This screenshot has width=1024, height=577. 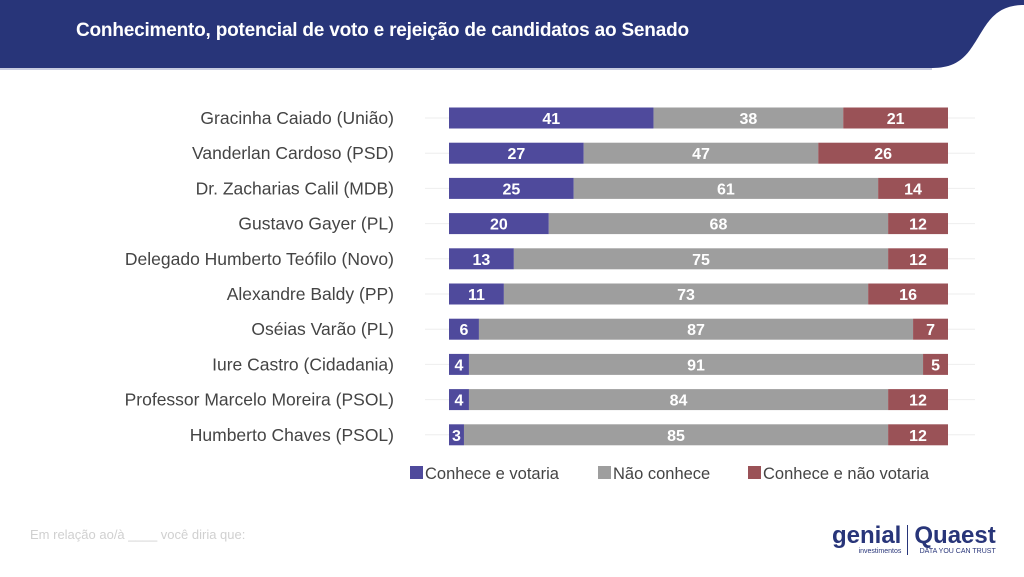 I want to click on data-label: 91, so click(x=696, y=365).